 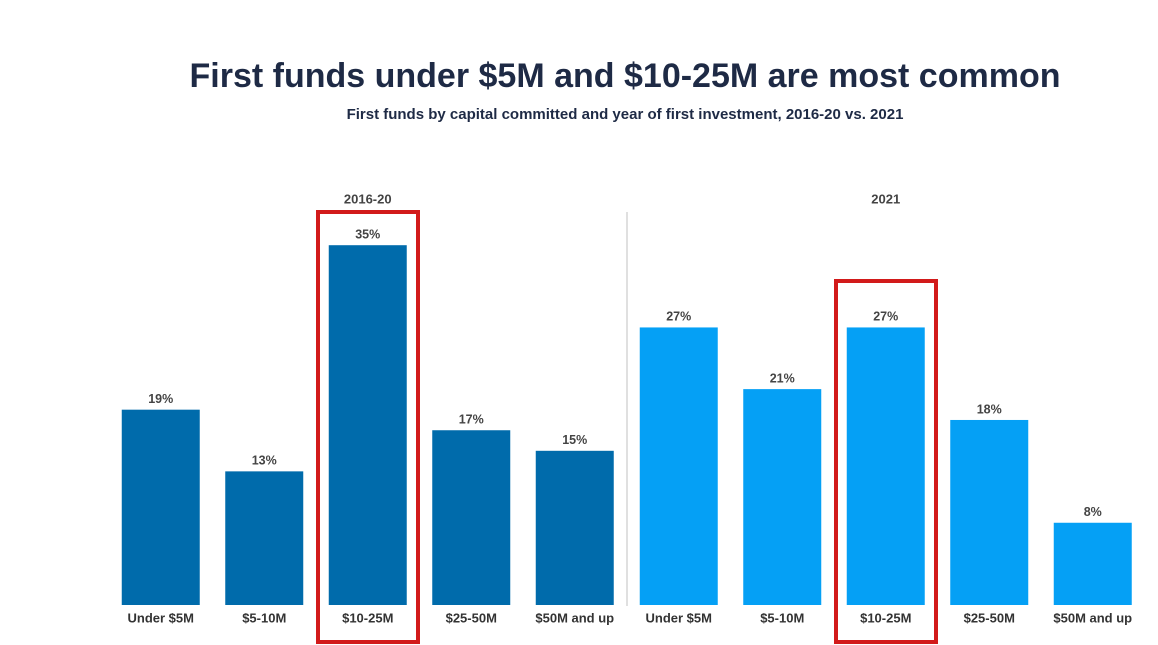 What do you see at coordinates (367, 234) in the screenshot?
I see `value-label: 35%` at bounding box center [367, 234].